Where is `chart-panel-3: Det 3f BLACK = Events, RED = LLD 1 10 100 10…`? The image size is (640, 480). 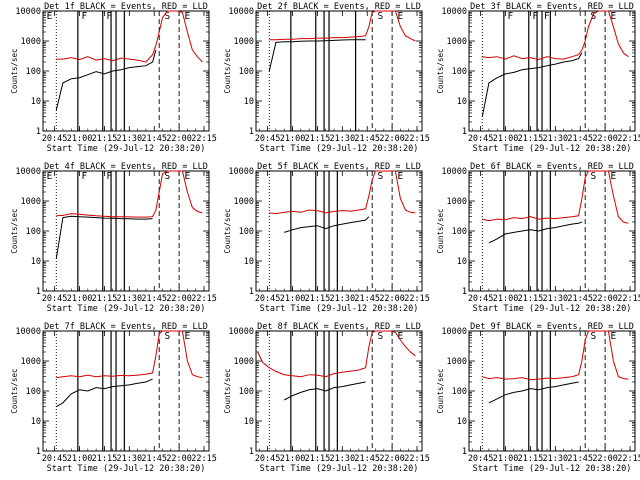 chart-panel-3: Det 3f BLACK = Events, RED = LLD 1 10 100 10… is located at coordinates (538, 78).